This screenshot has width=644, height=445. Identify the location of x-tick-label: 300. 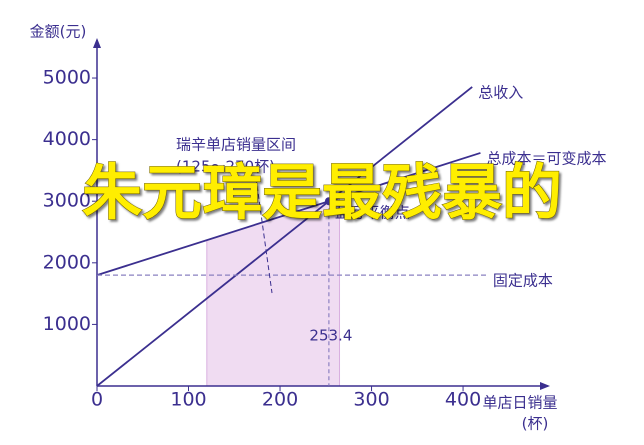
(371, 400).